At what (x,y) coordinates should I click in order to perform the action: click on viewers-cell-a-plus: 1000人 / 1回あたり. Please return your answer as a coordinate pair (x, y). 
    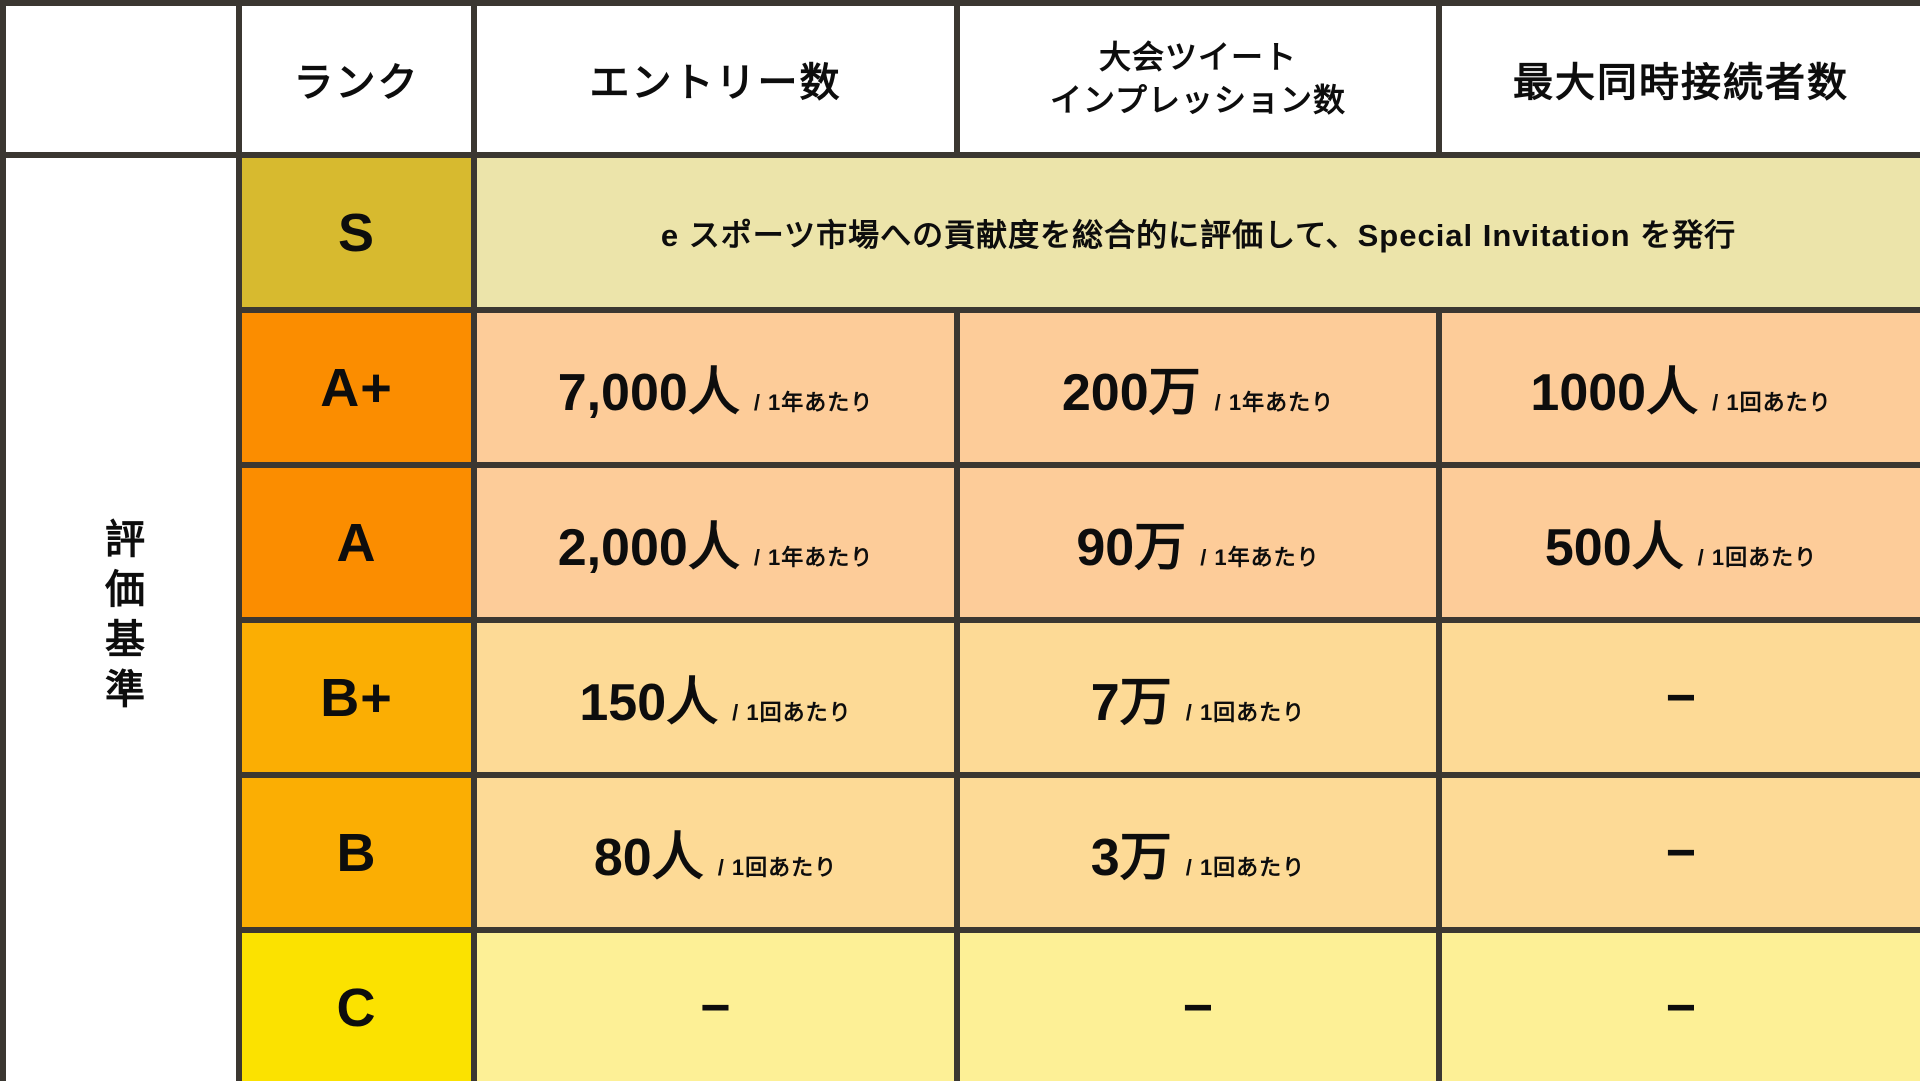
    Looking at the image, I should click on (1678, 387).